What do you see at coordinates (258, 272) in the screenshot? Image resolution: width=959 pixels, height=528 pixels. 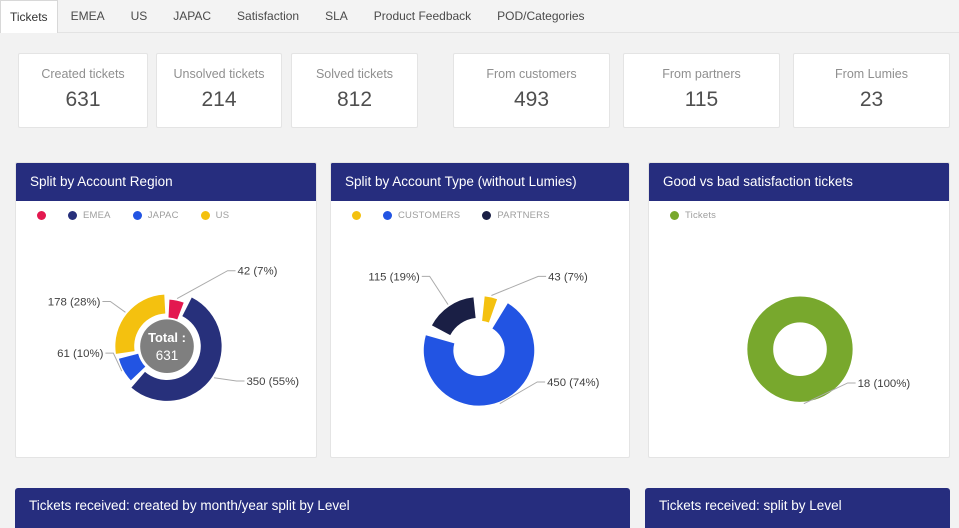 I see `data-label: 42 (7%)` at bounding box center [258, 272].